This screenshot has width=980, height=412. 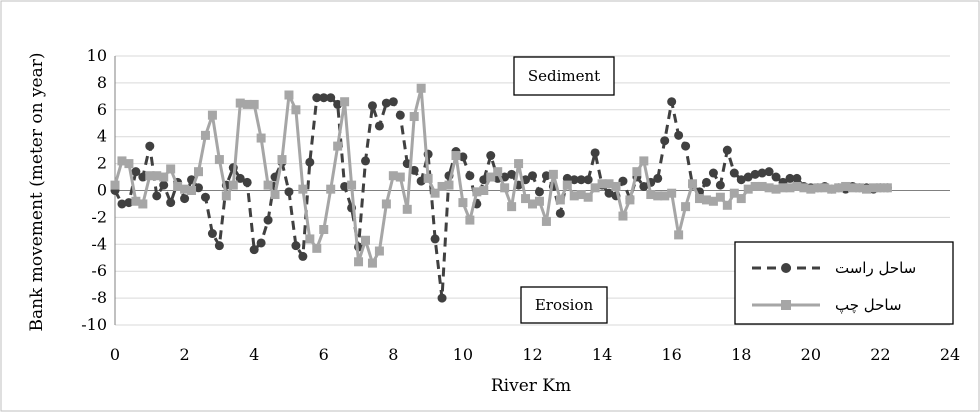 I want to click on x-tick-label: 16, so click(x=671, y=354).